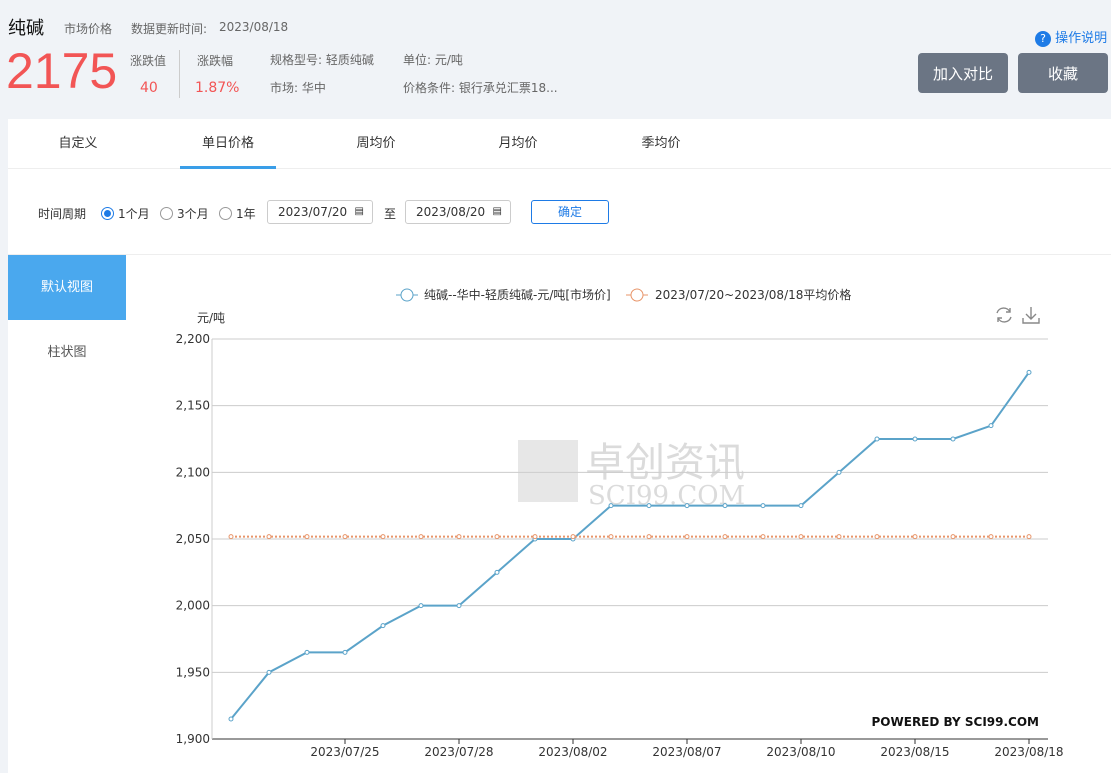 This screenshot has height=773, width=1111. Describe the element at coordinates (458, 212) in the screenshot. I see `end-date-input: 2023/08/20 ▤` at that location.